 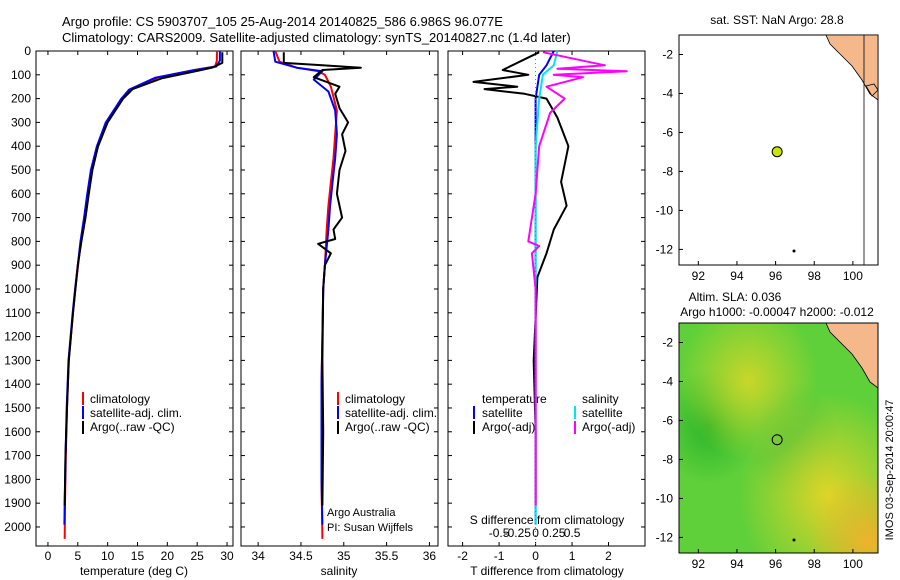 What do you see at coordinates (120, 399) in the screenshot?
I see `legend-label-climatology: climatology` at bounding box center [120, 399].